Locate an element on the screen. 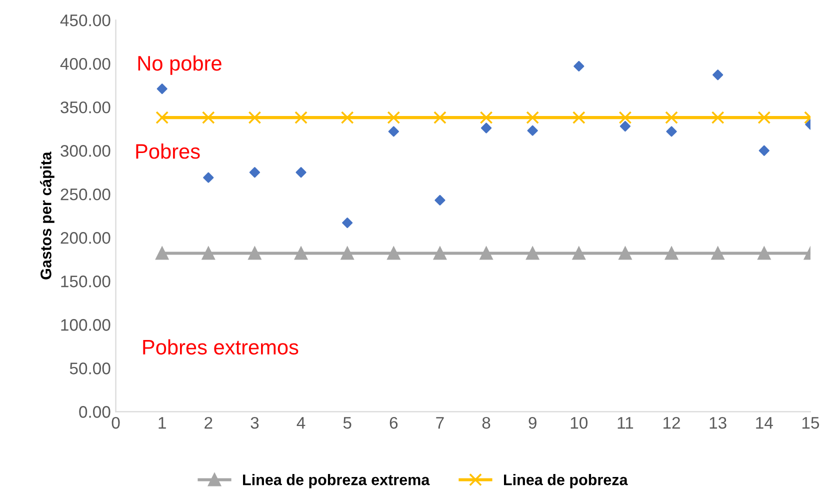 The image size is (827, 502). legend-label: Linea de pobreza is located at coordinates (566, 481).